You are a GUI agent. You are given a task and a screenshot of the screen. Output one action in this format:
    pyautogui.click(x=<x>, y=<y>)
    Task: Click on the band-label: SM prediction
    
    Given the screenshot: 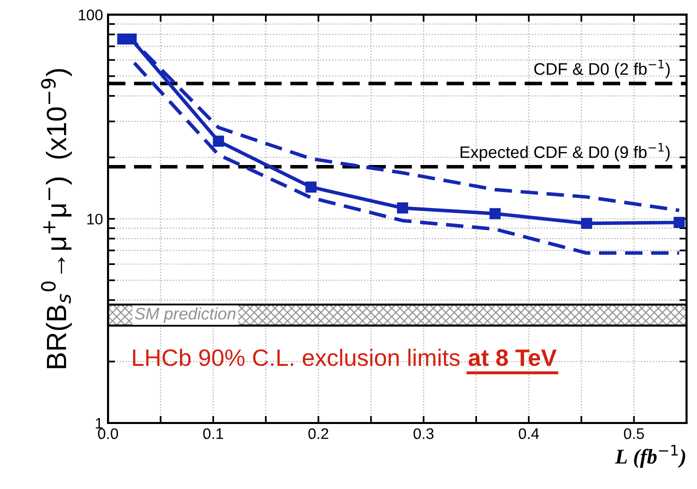 What is the action you would take?
    pyautogui.click(x=185, y=315)
    